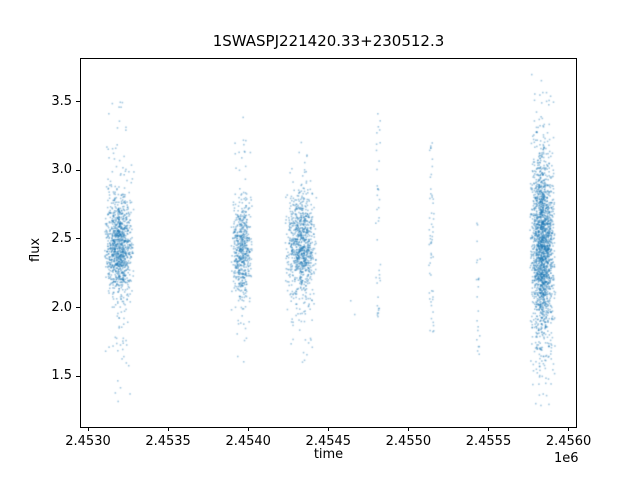  Describe the element at coordinates (328, 442) in the screenshot. I see `x-tick-label: 2.4545` at that location.